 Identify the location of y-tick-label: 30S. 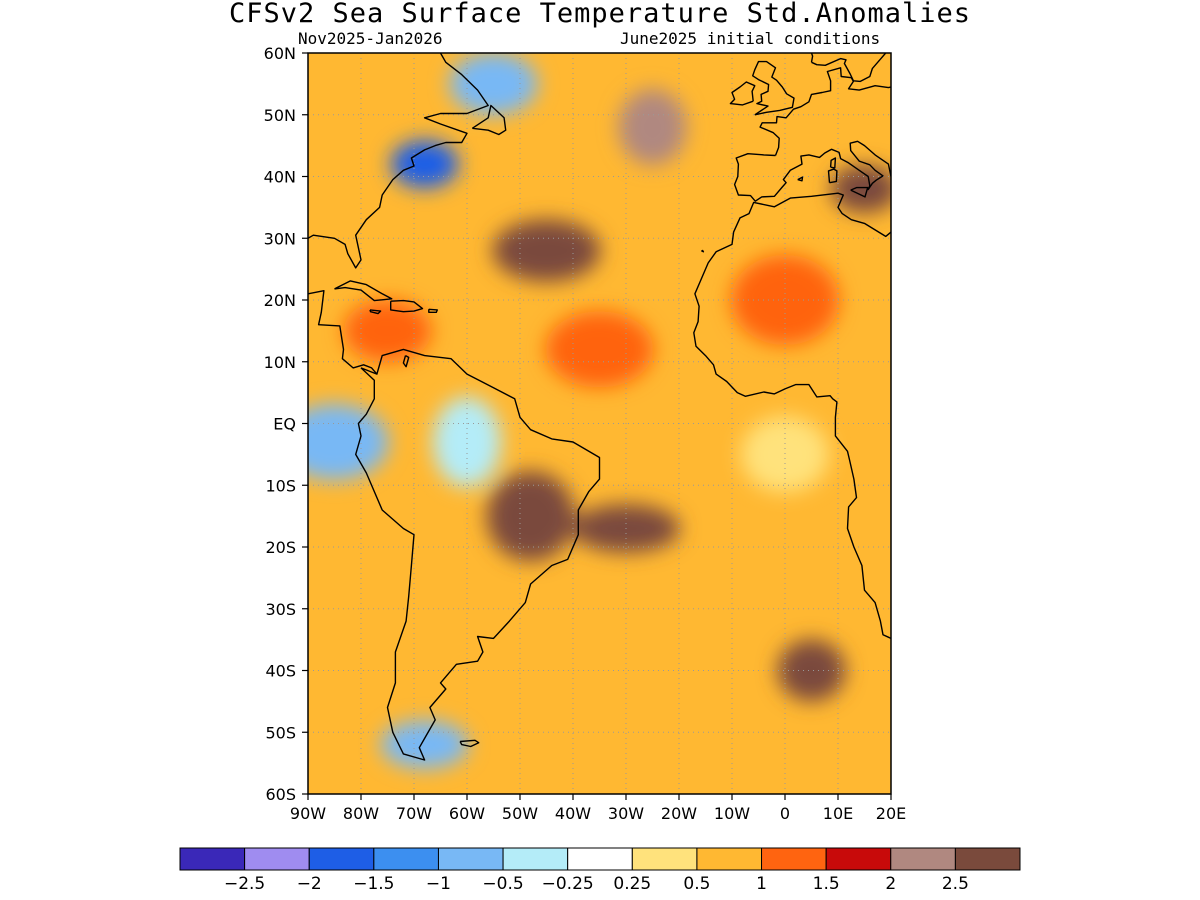
(280, 609).